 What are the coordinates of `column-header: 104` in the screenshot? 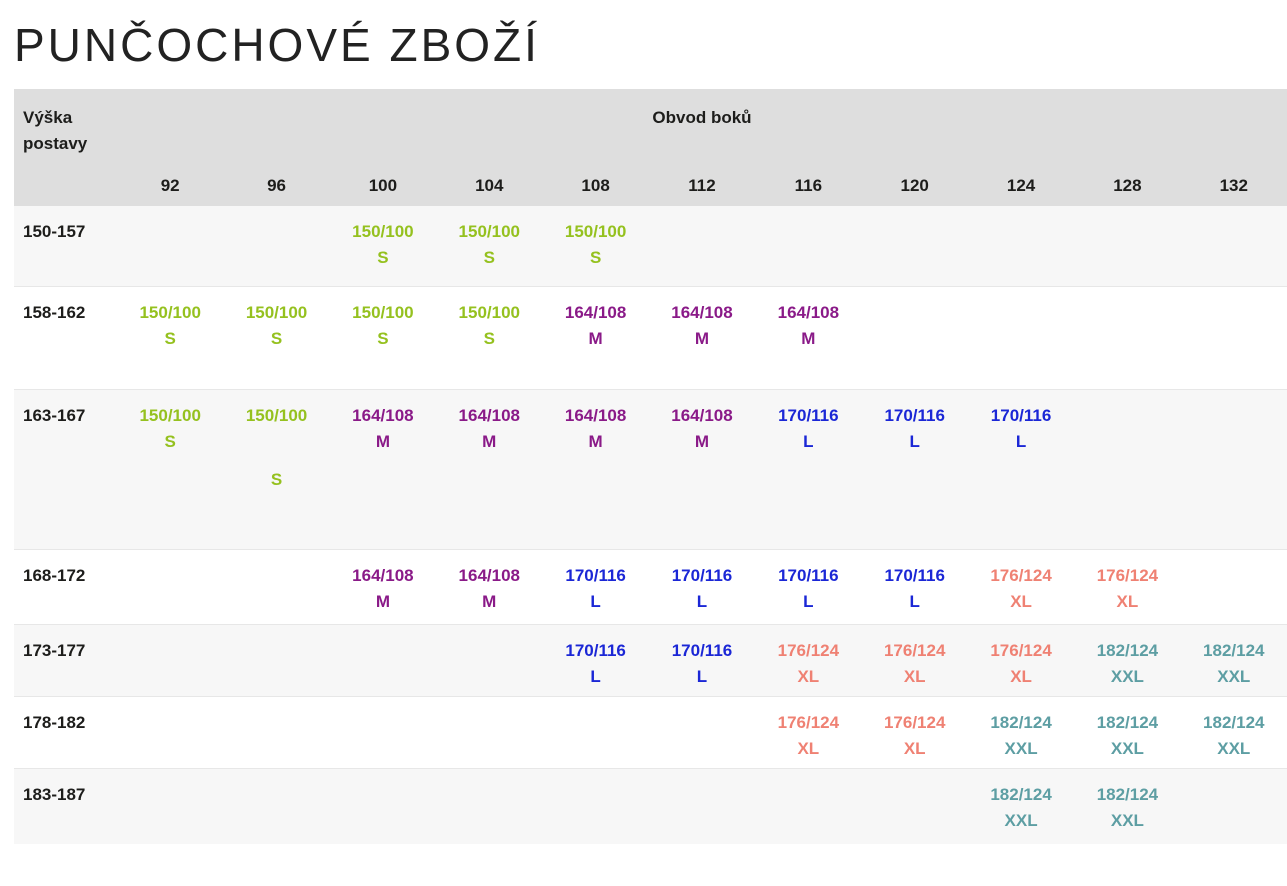 It's located at (489, 185).